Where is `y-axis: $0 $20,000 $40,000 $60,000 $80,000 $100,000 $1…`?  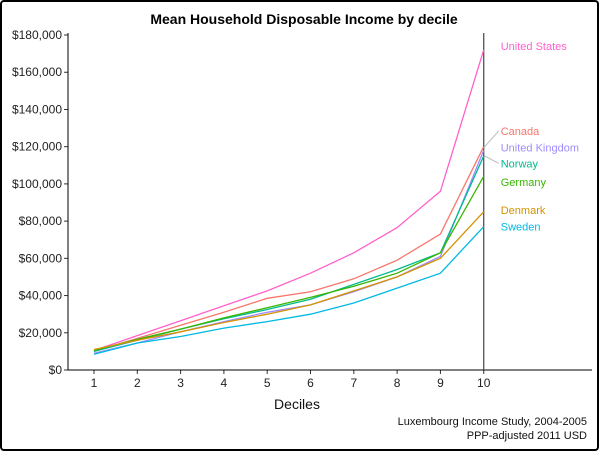
y-axis: $0 $20,000 $40,000 $60,000 $80,000 $100,000 $1… is located at coordinates (40, 202).